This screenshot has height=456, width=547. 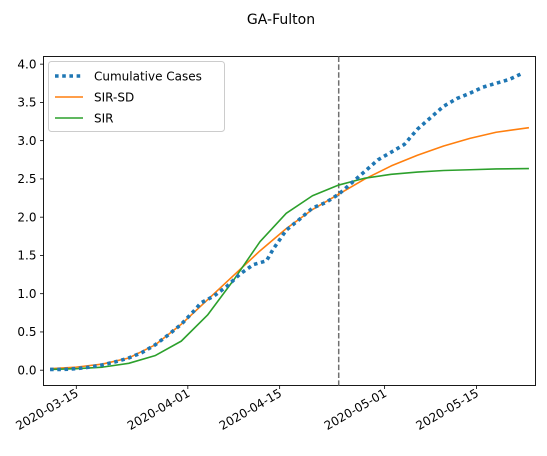 What do you see at coordinates (26, 256) in the screenshot?
I see `y-tick-label: 1.5` at bounding box center [26, 256].